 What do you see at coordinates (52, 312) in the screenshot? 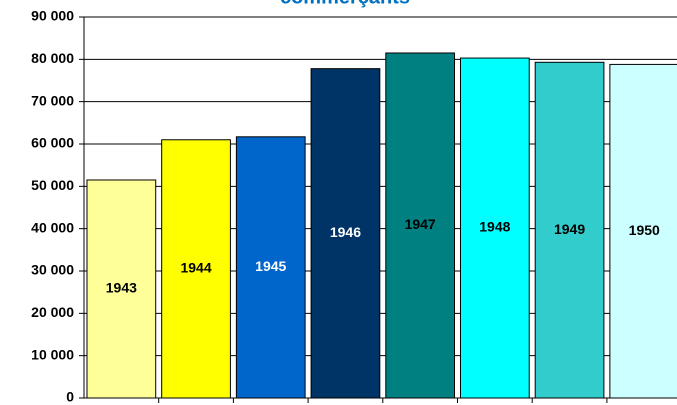
I see `y-tick-label: 20 000` at bounding box center [52, 312].